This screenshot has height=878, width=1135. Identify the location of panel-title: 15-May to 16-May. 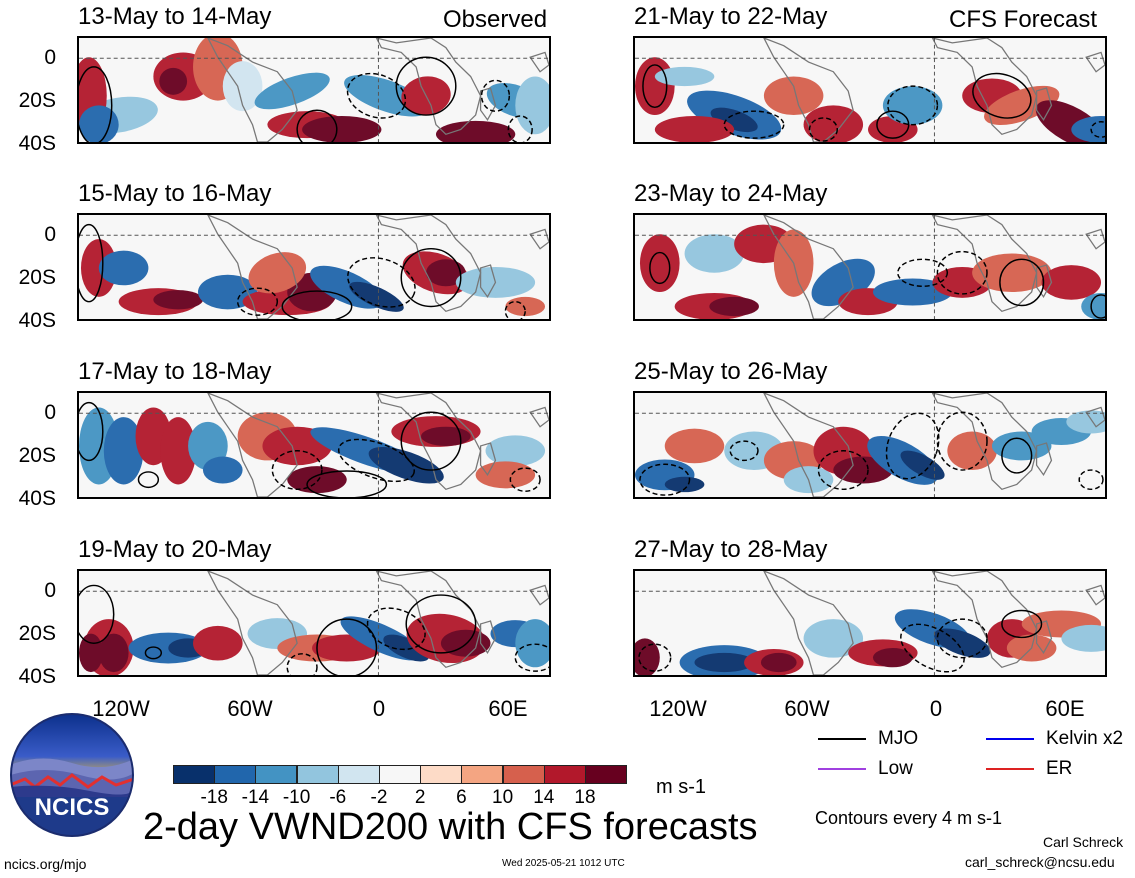
(175, 193).